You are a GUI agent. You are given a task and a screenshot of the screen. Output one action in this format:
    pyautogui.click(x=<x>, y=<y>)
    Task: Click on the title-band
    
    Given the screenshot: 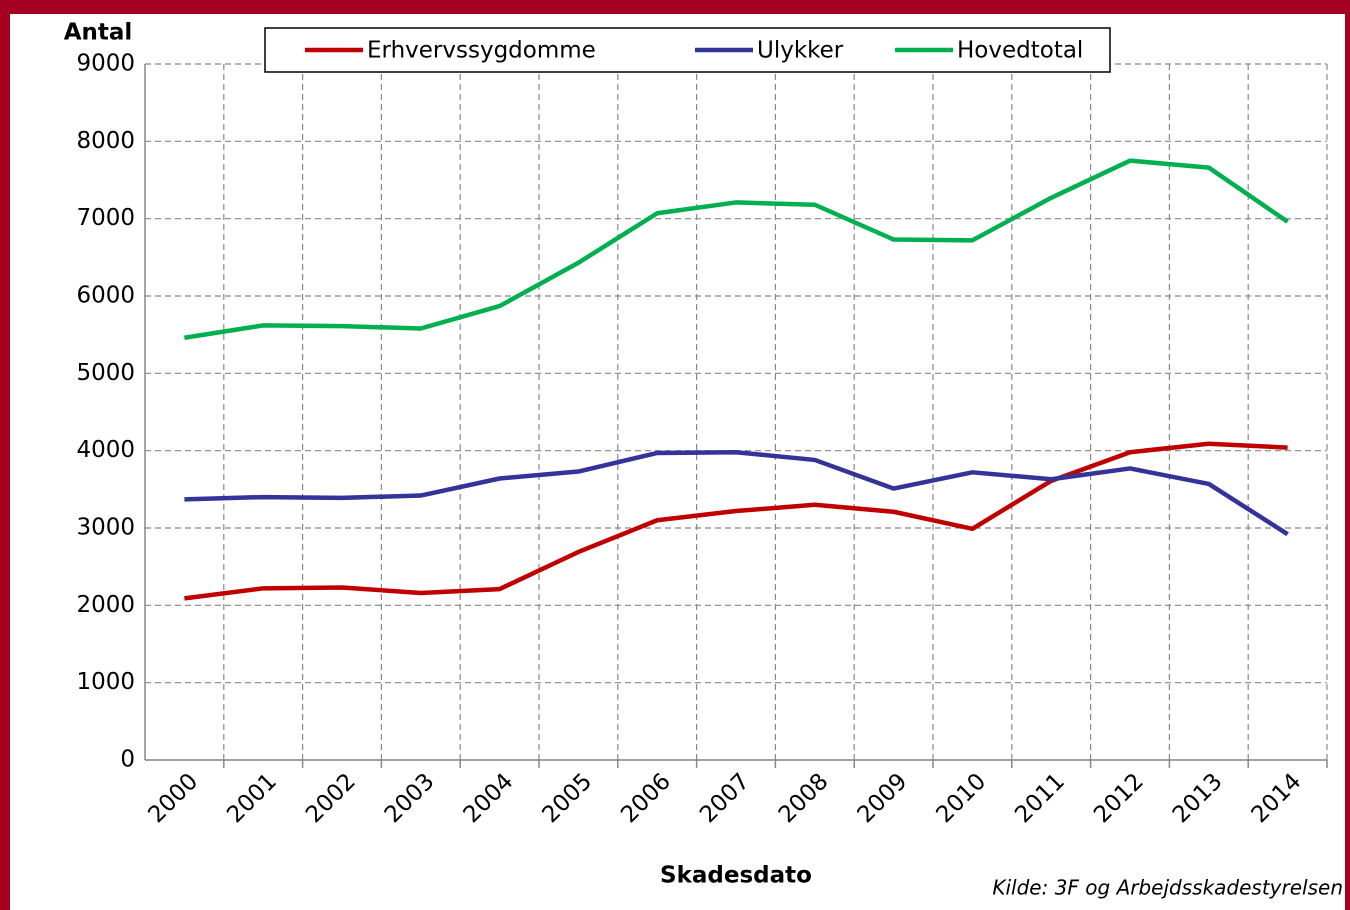 What is the action you would take?
    pyautogui.click(x=675, y=7)
    